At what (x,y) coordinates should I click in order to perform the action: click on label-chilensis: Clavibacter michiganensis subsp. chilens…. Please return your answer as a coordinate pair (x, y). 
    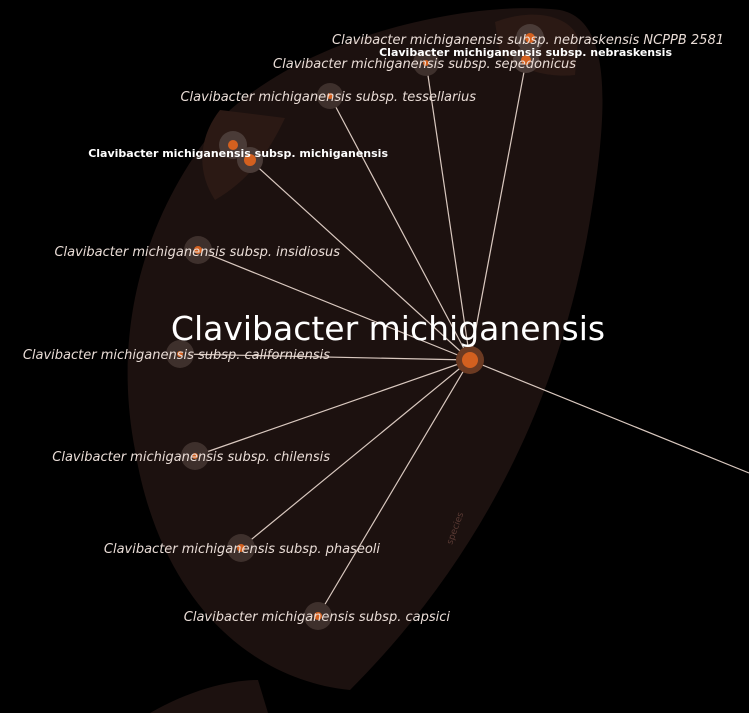
    Looking at the image, I should click on (191, 457).